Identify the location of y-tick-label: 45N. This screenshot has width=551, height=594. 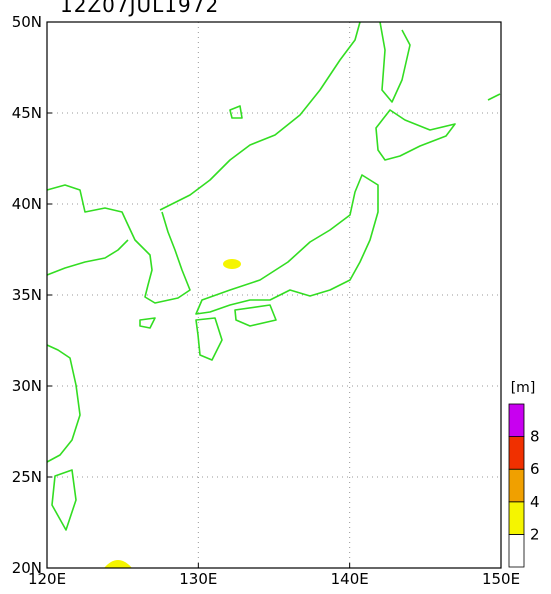
(27, 113).